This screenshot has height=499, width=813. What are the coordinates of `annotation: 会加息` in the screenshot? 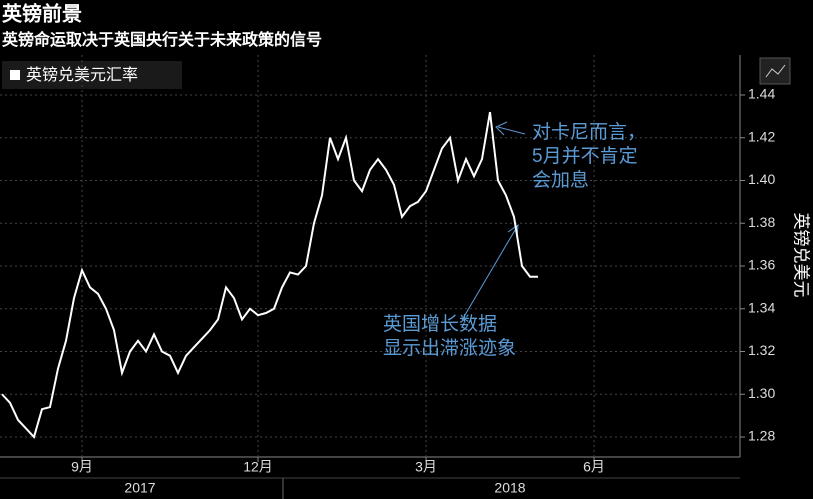 It's located at (560, 180).